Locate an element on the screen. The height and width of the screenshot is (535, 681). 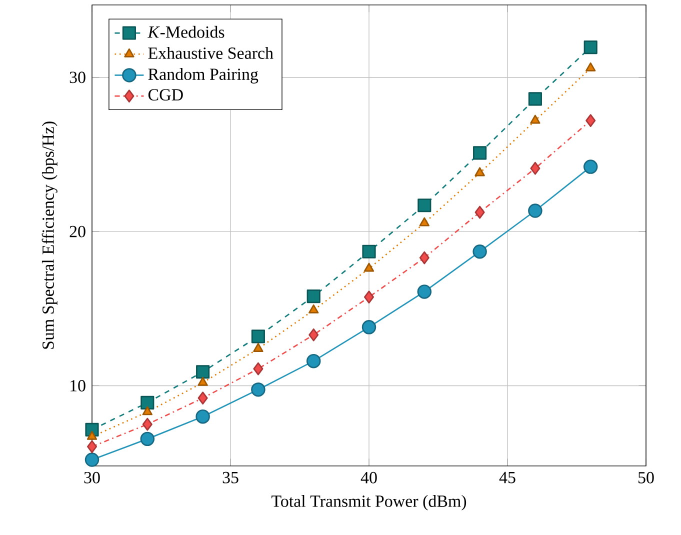
x-tick-label: 30 is located at coordinates (92, 478).